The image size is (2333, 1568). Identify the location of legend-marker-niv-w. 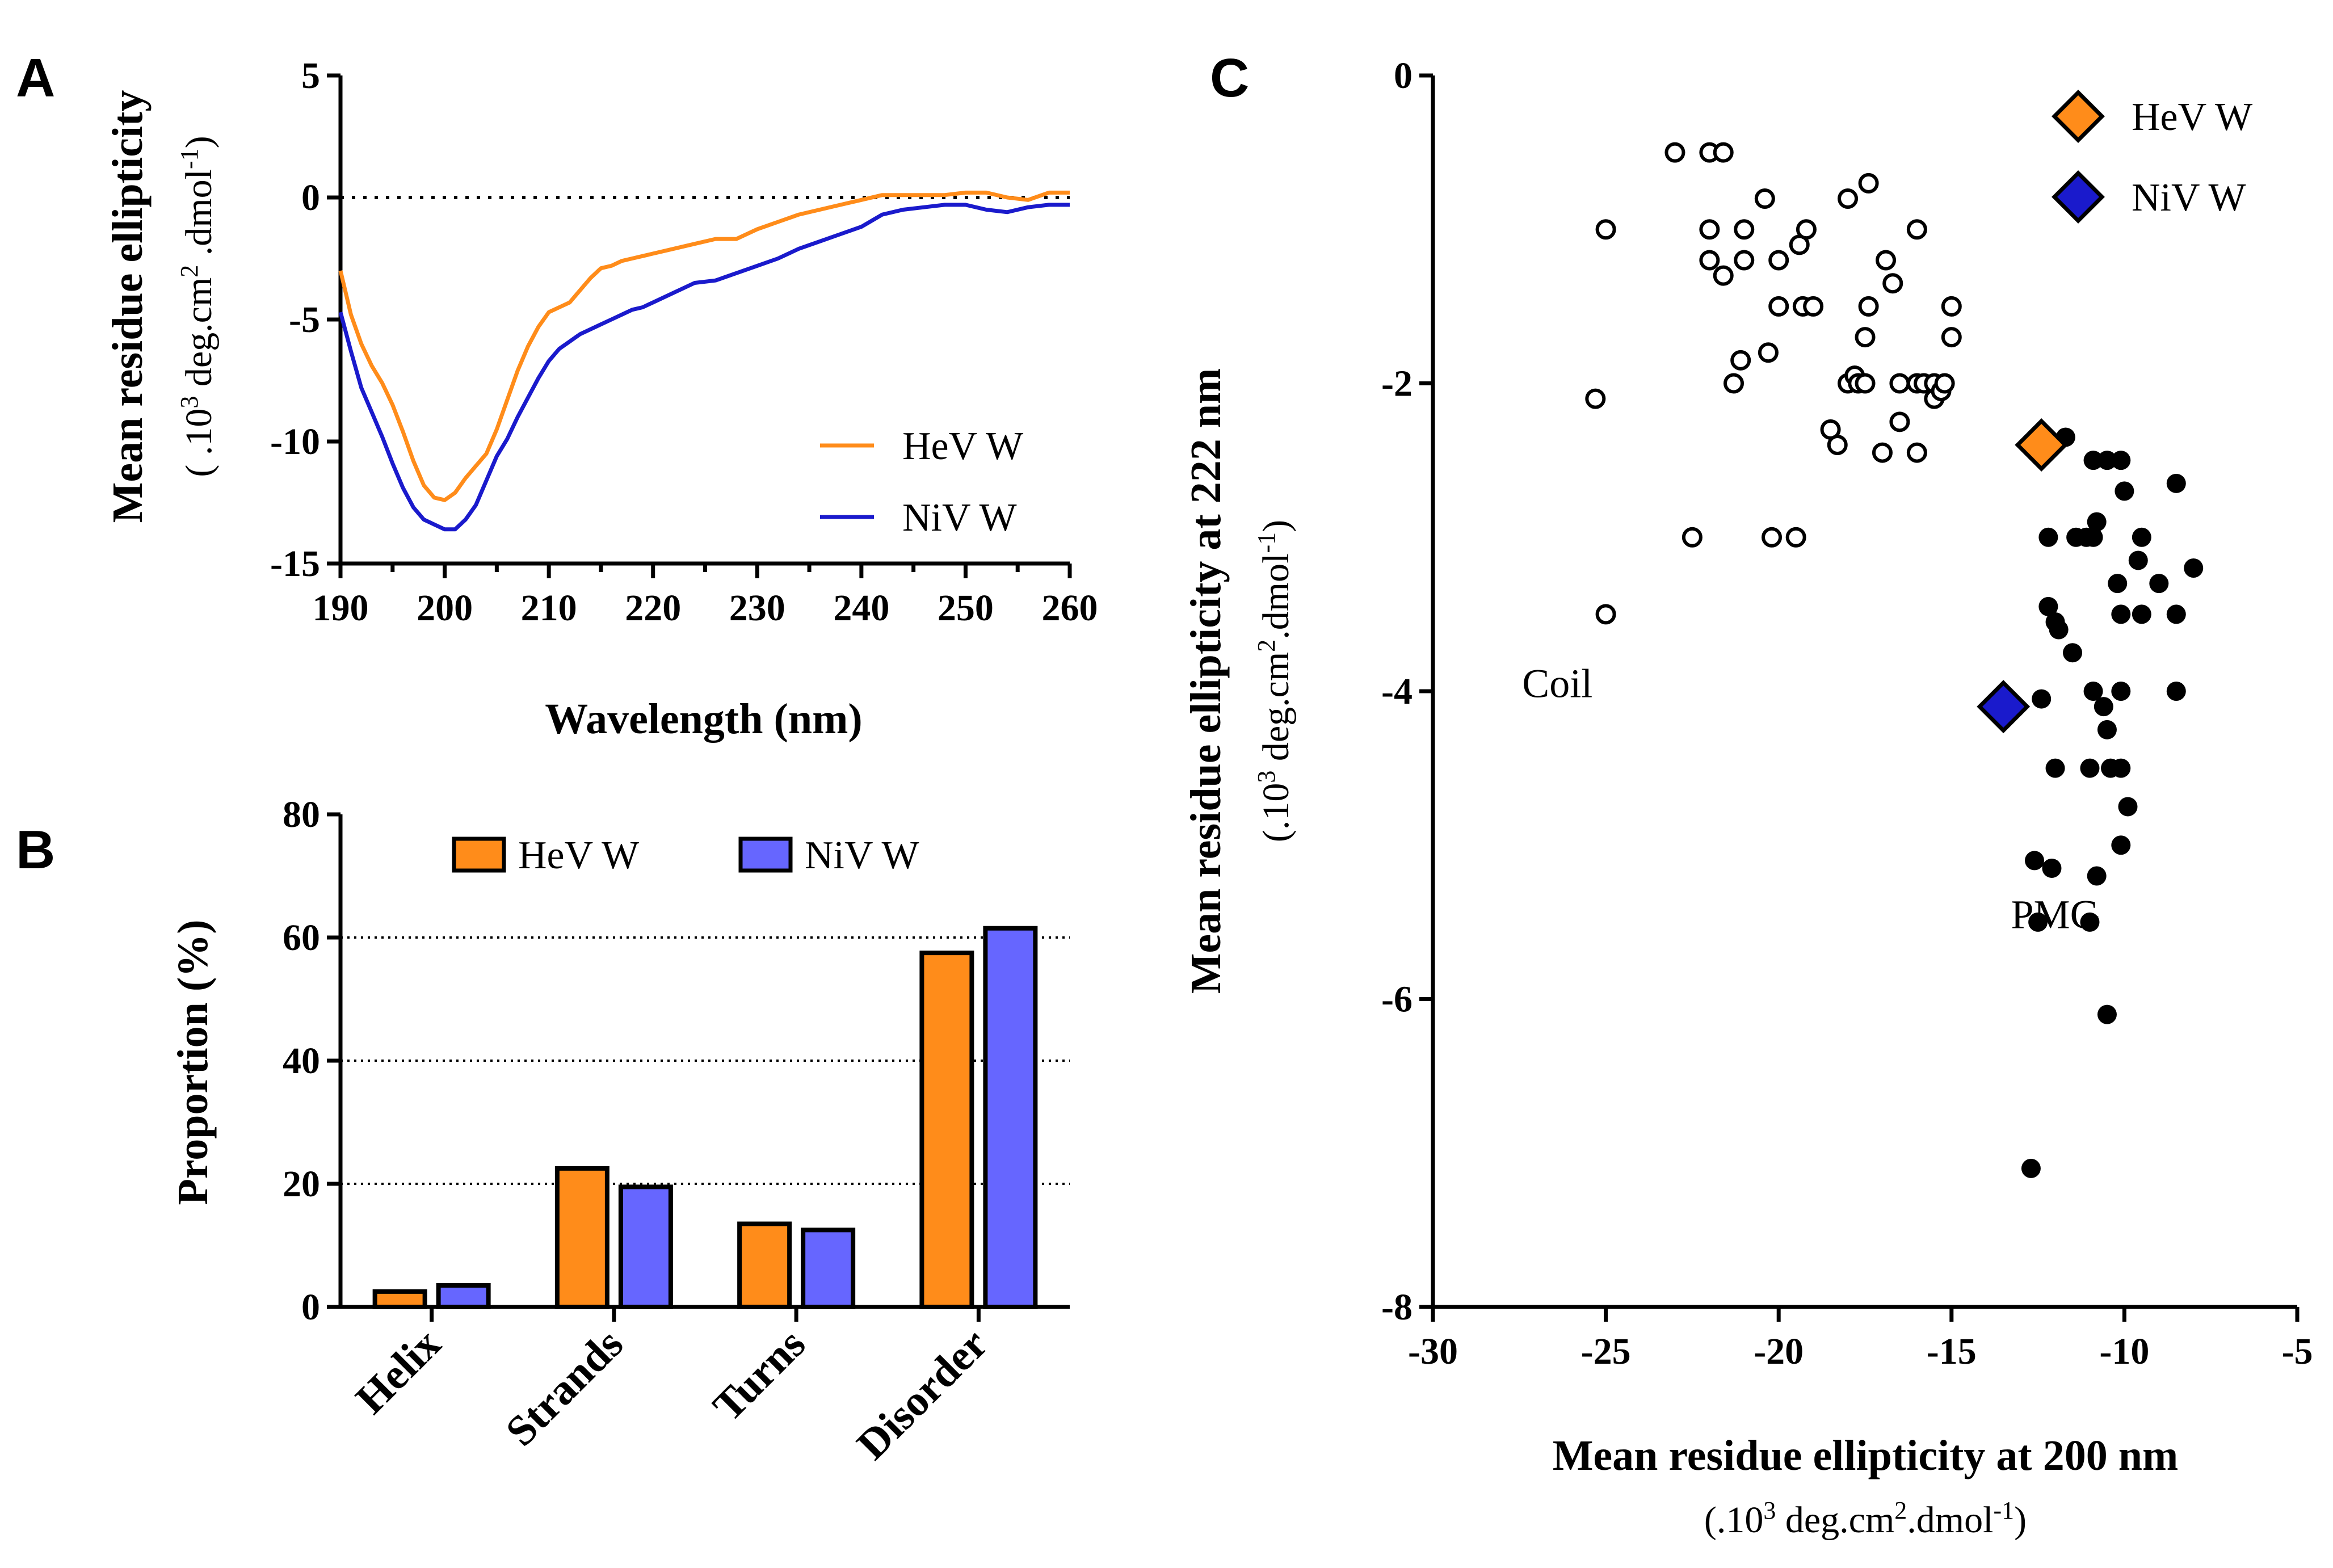
(2078, 197).